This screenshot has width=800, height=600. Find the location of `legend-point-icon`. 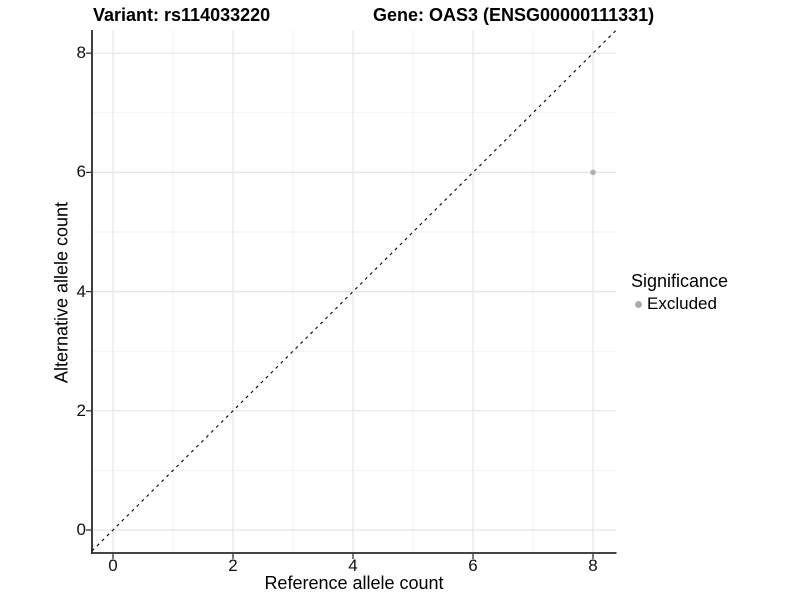

legend-point-icon is located at coordinates (638, 304).